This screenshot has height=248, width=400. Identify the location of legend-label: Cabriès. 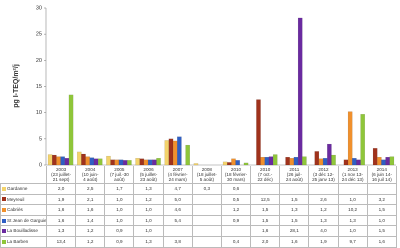
(15, 210).